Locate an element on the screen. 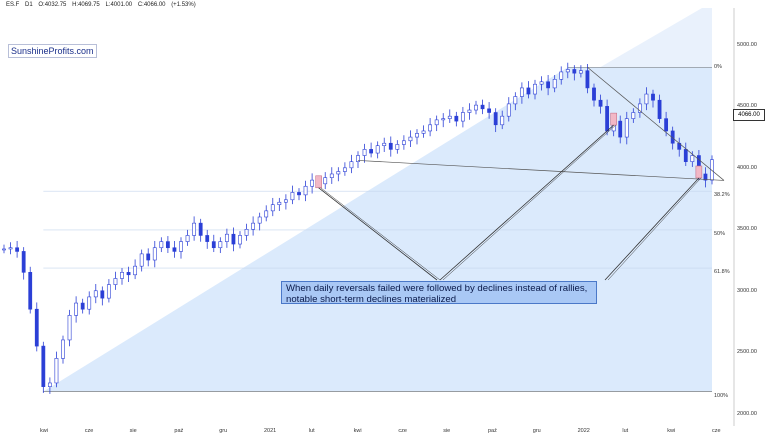  y-tick-label: 2000.00 is located at coordinates (747, 413).